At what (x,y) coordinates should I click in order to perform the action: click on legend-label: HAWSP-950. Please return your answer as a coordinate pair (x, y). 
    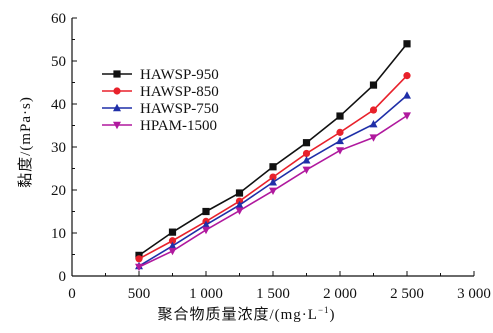
    Looking at the image, I should click on (179, 75).